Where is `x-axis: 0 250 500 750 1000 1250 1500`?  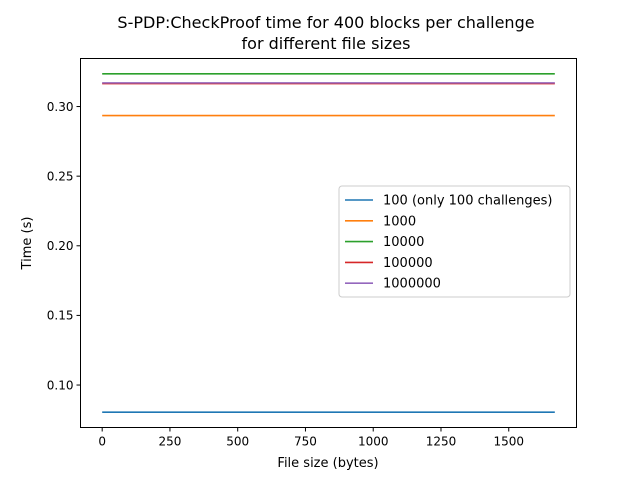
x-axis: 0 250 500 750 1000 1250 1500 is located at coordinates (311, 438).